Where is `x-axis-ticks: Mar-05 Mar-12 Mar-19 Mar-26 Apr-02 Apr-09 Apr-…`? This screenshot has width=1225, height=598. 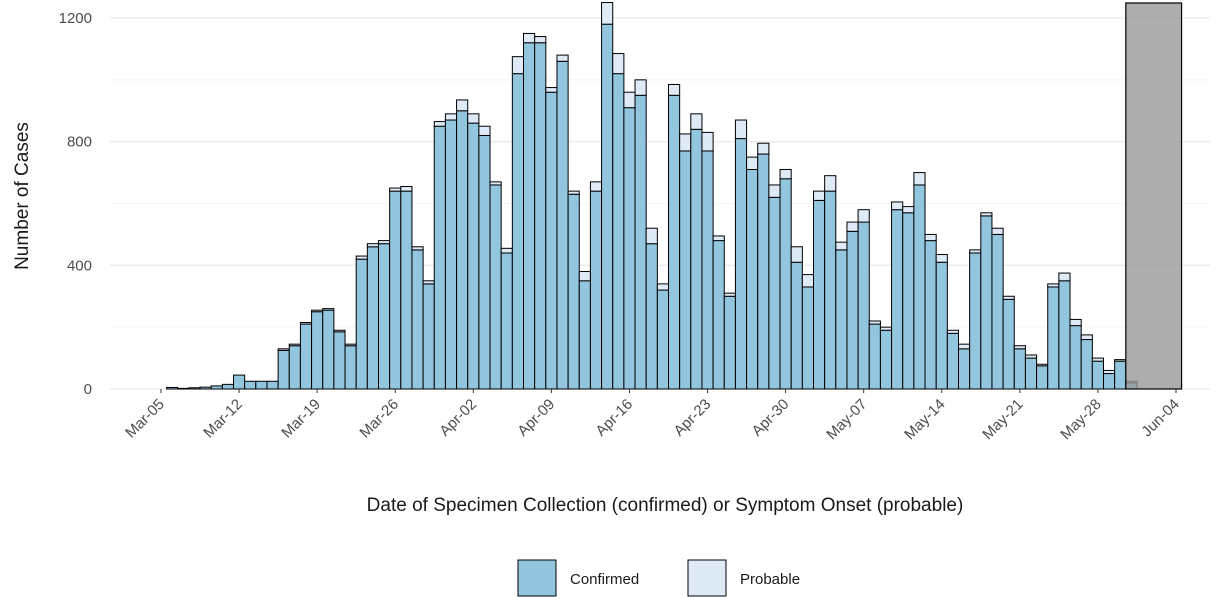 x-axis-ticks: Mar-05 Mar-12 Mar-19 Mar-26 Apr-02 Apr-09 Apr-… is located at coordinates (652, 416).